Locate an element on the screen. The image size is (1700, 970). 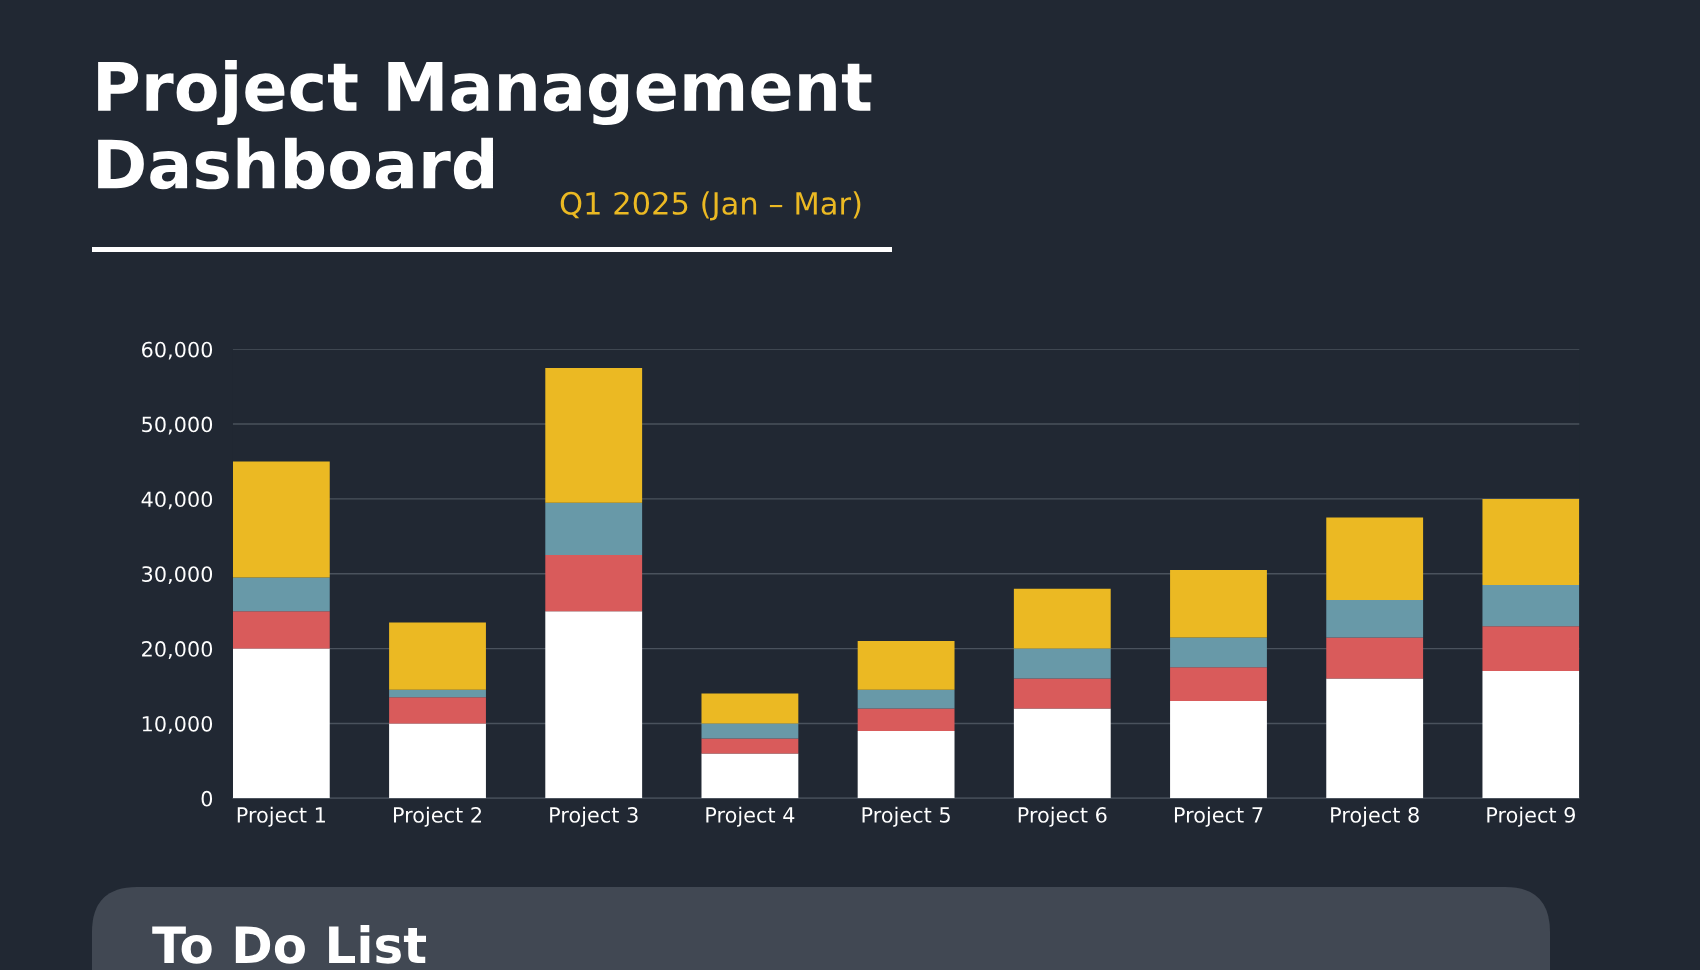
chart-subtitle: Q1 2025 (Jan – Mar) is located at coordinates (710, 206).